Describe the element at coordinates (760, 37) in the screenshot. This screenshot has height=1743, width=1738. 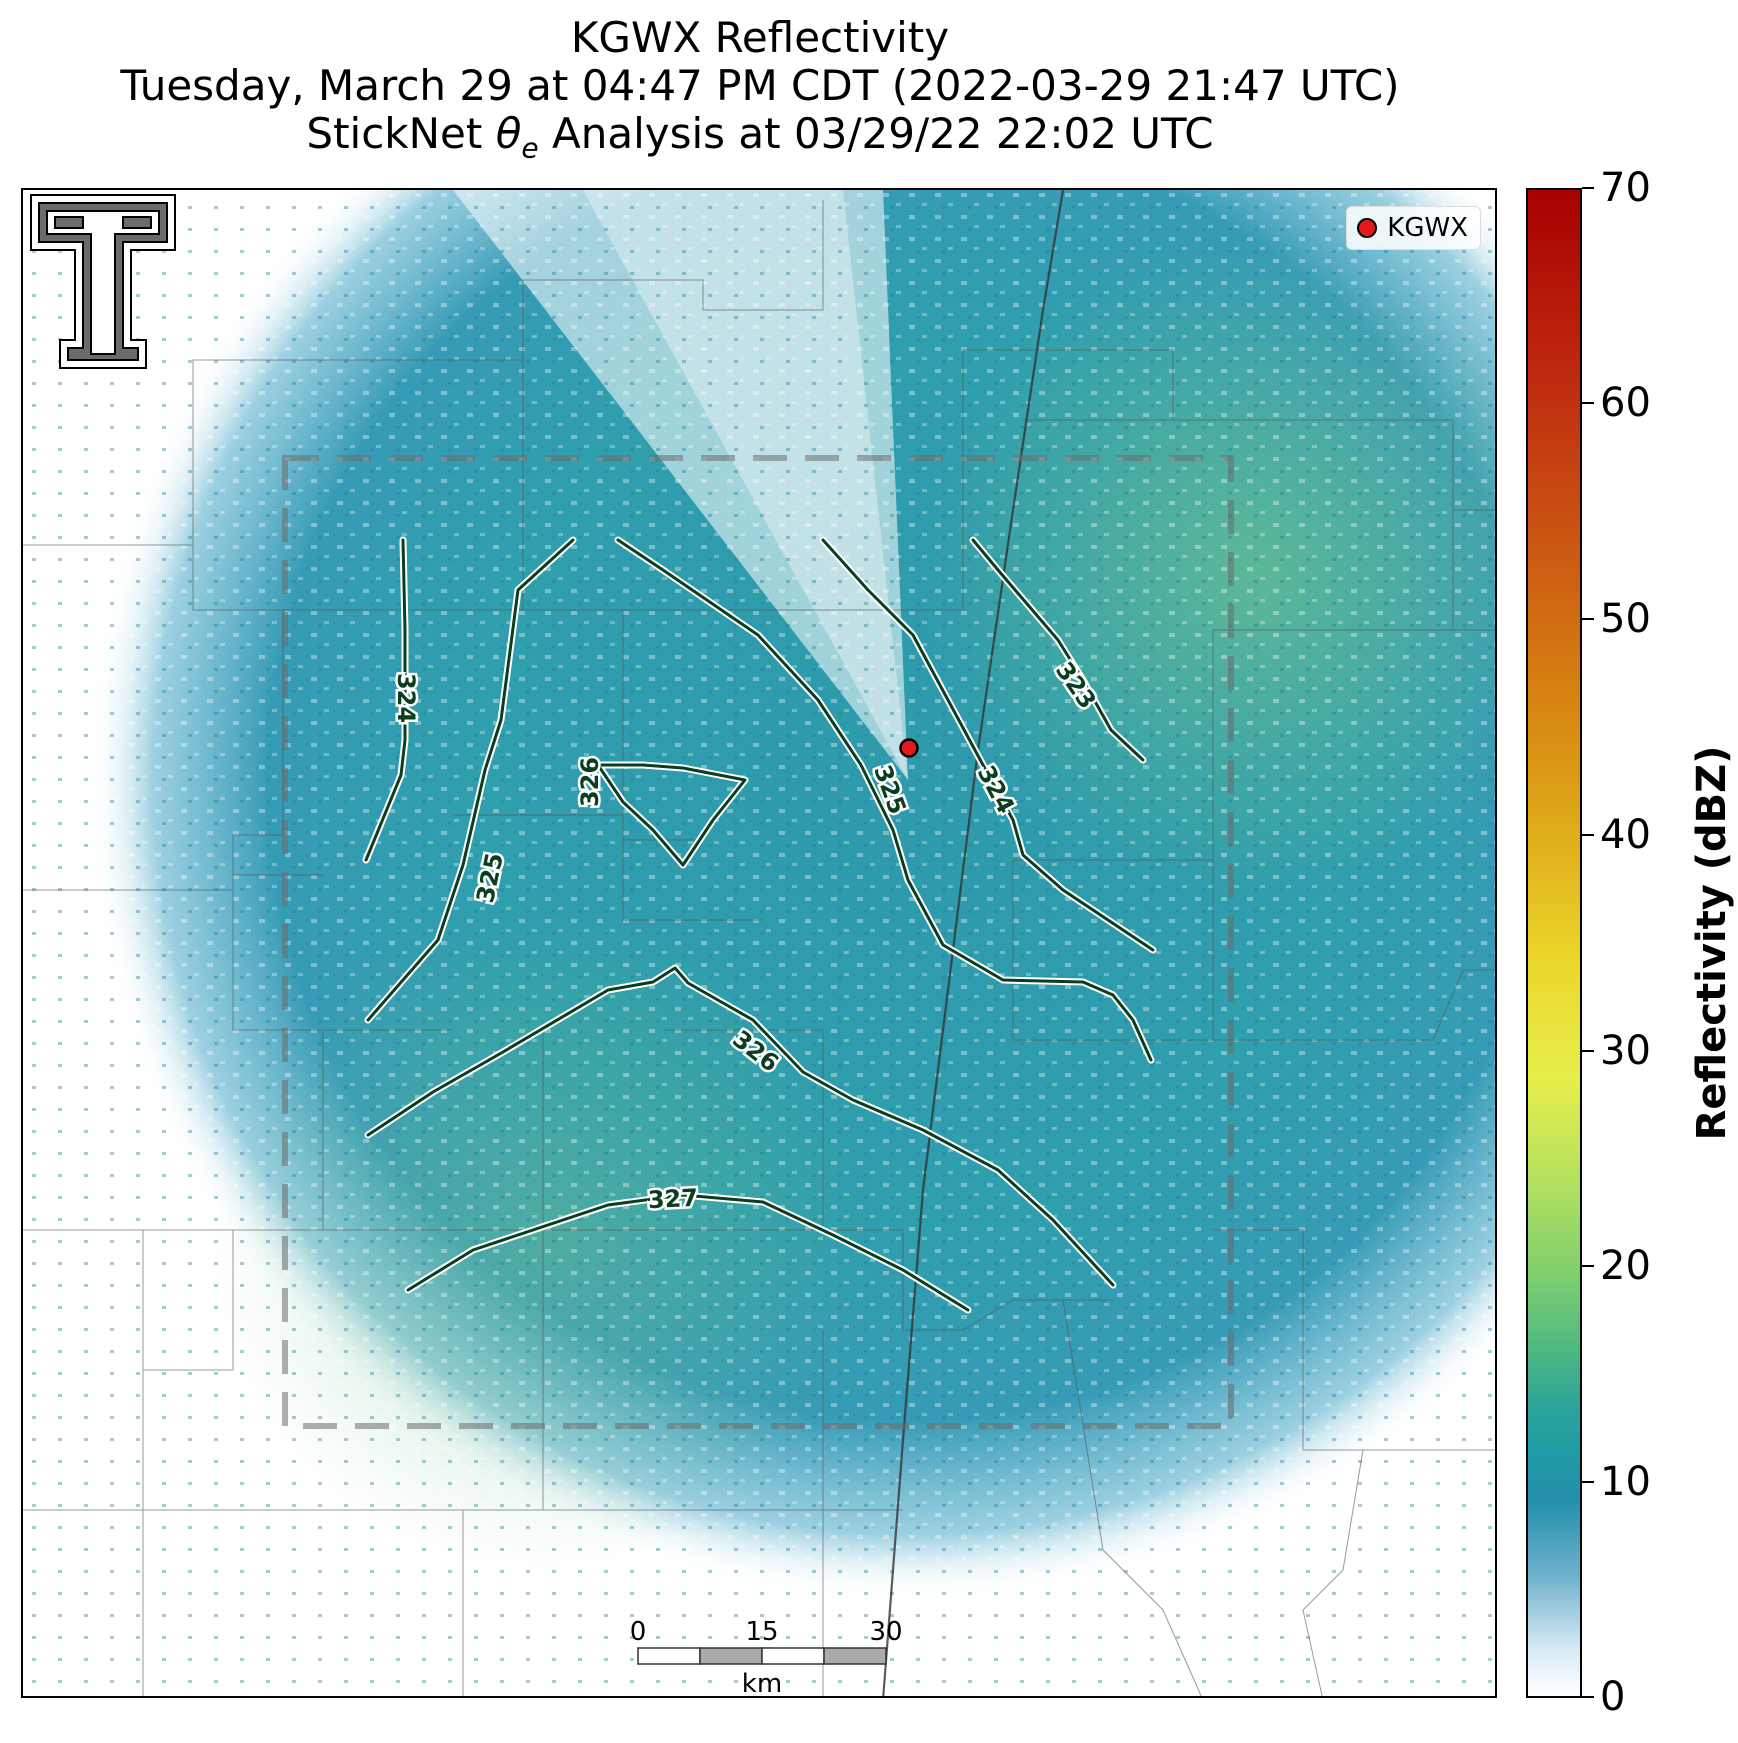
I see `map-title: KGWX Reflectivity` at that location.